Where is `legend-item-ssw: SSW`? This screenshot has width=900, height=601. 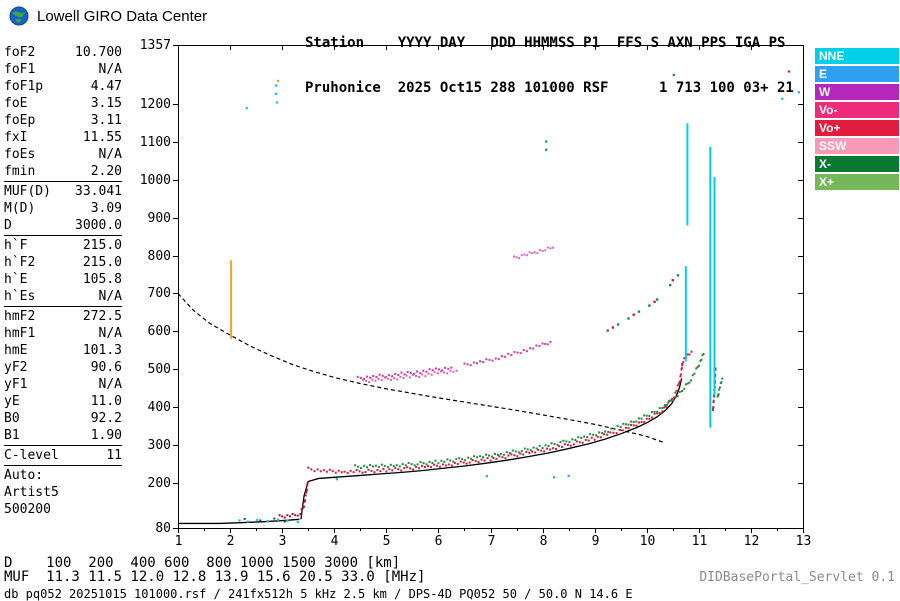 legend-item-ssw: SSW is located at coordinates (857, 146).